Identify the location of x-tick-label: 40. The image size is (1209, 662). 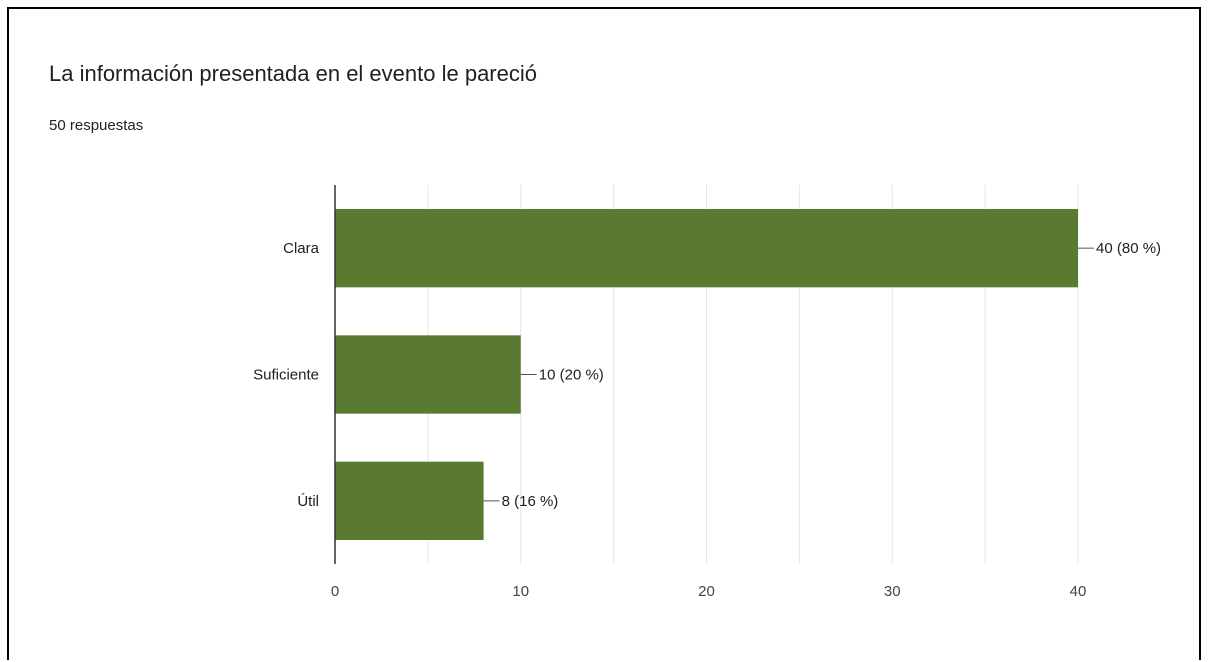
(1078, 591).